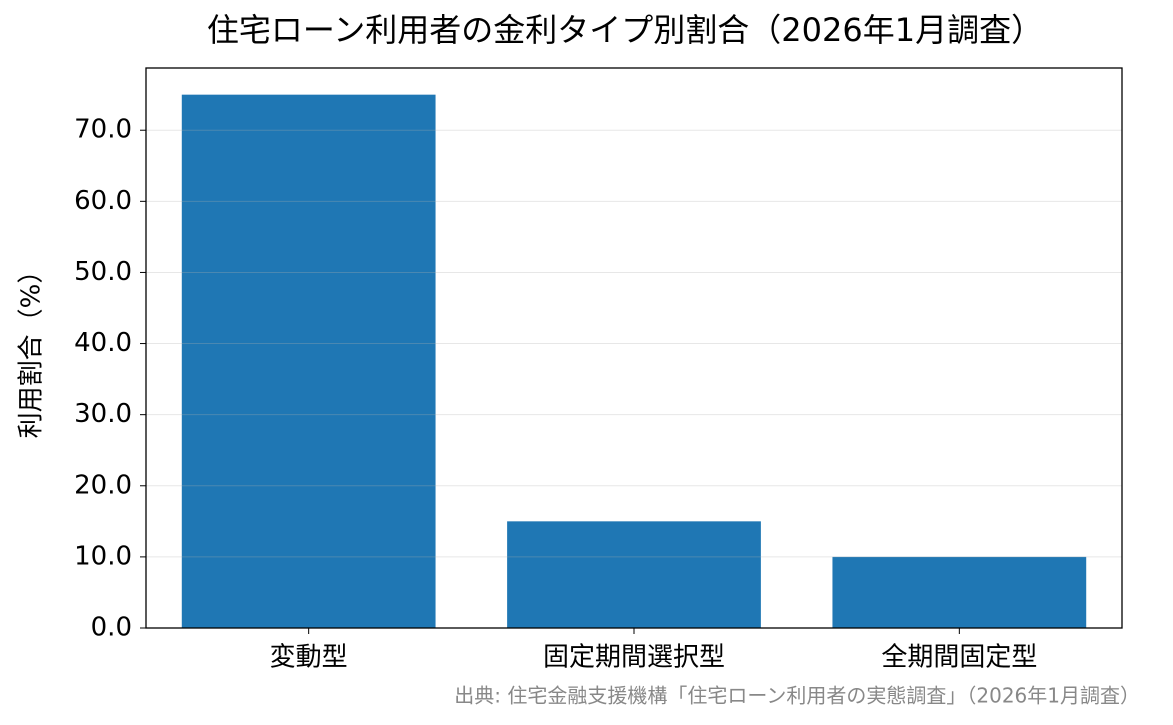 This screenshot has height=725, width=1173. Describe the element at coordinates (625, 30) in the screenshot. I see `chart-title: 住宅ローン利用者の金利タイプ別割合（2026年1月調査）` at that location.